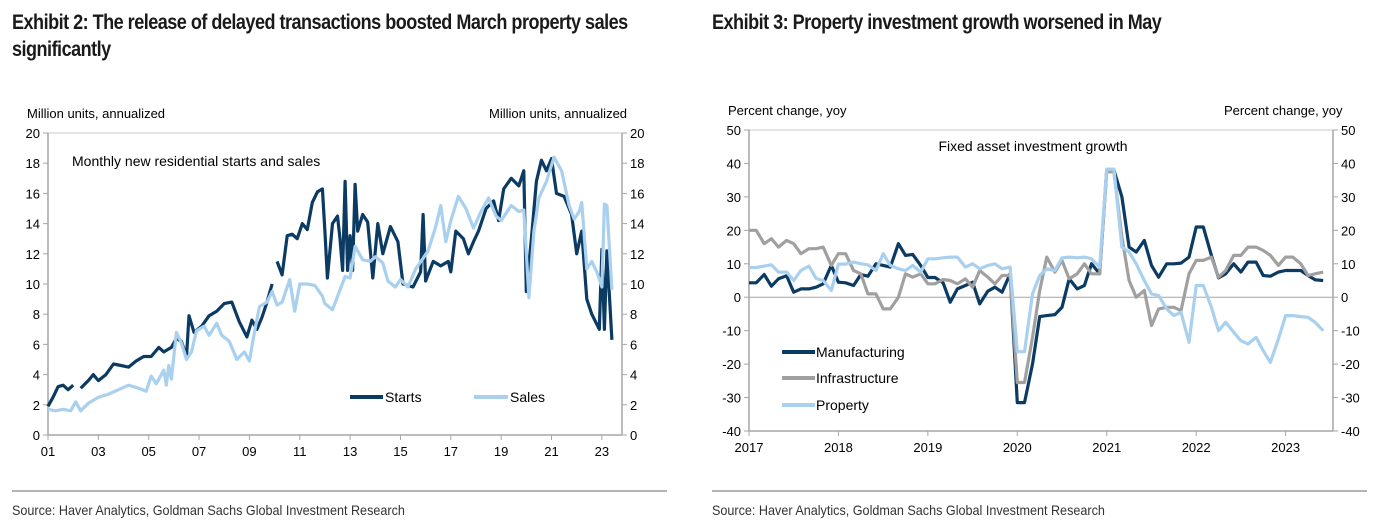 The height and width of the screenshot is (530, 1377). Describe the element at coordinates (1283, 110) in the screenshot. I see `right-chart-y-label-right: Percent change, yoy` at that location.